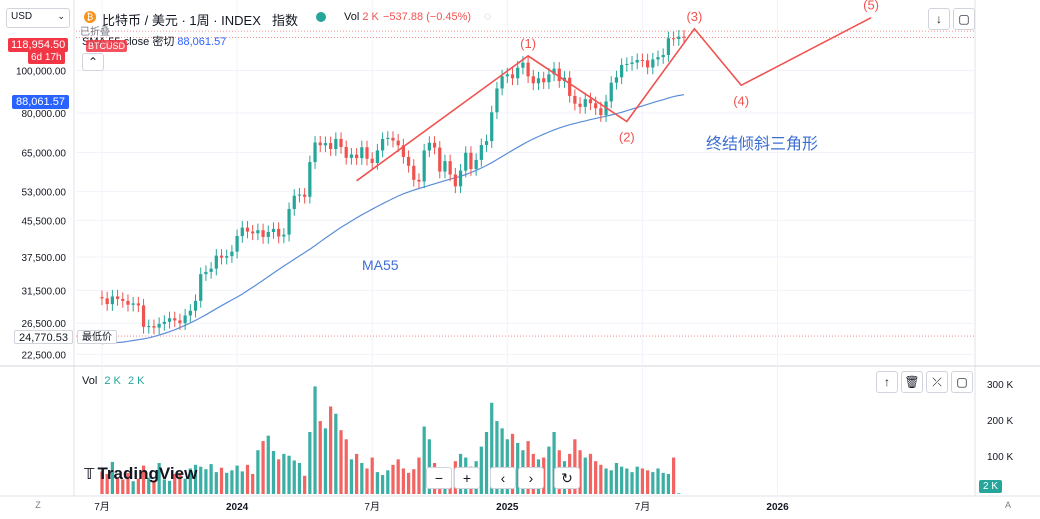  What do you see at coordinates (694, 16) in the screenshot?
I see `wave-label: (3)` at bounding box center [694, 16].